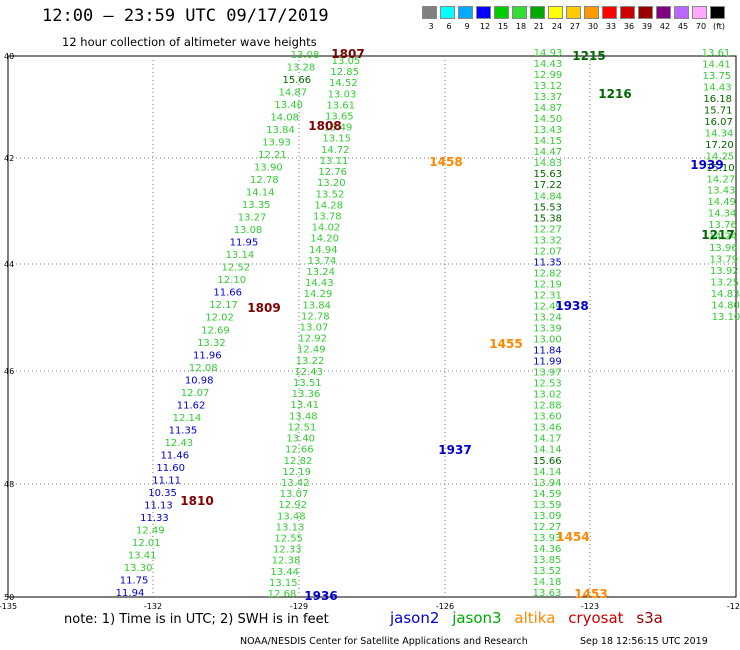  I want to click on track-a-value: 11.62, so click(191, 405).